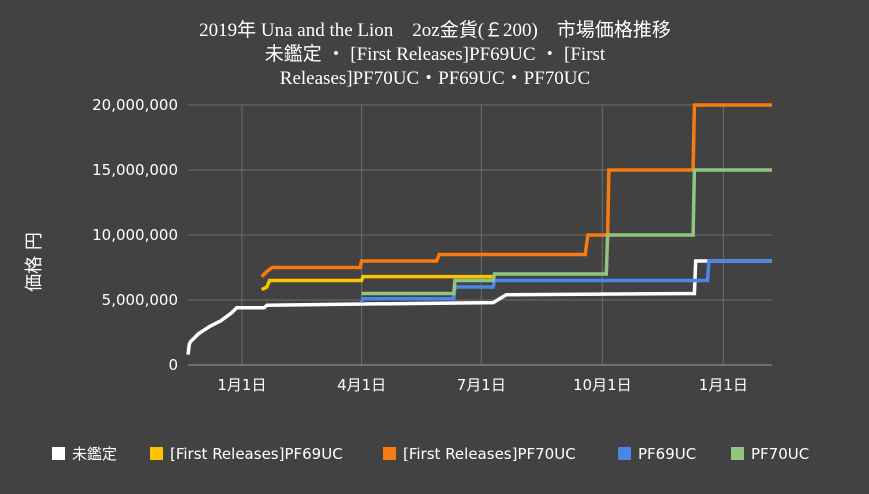  Describe the element at coordinates (435, 54) in the screenshot. I see `chart-title-line-2: 未鑑定 ・ [First Releases]PF69UC ・ [First` at that location.